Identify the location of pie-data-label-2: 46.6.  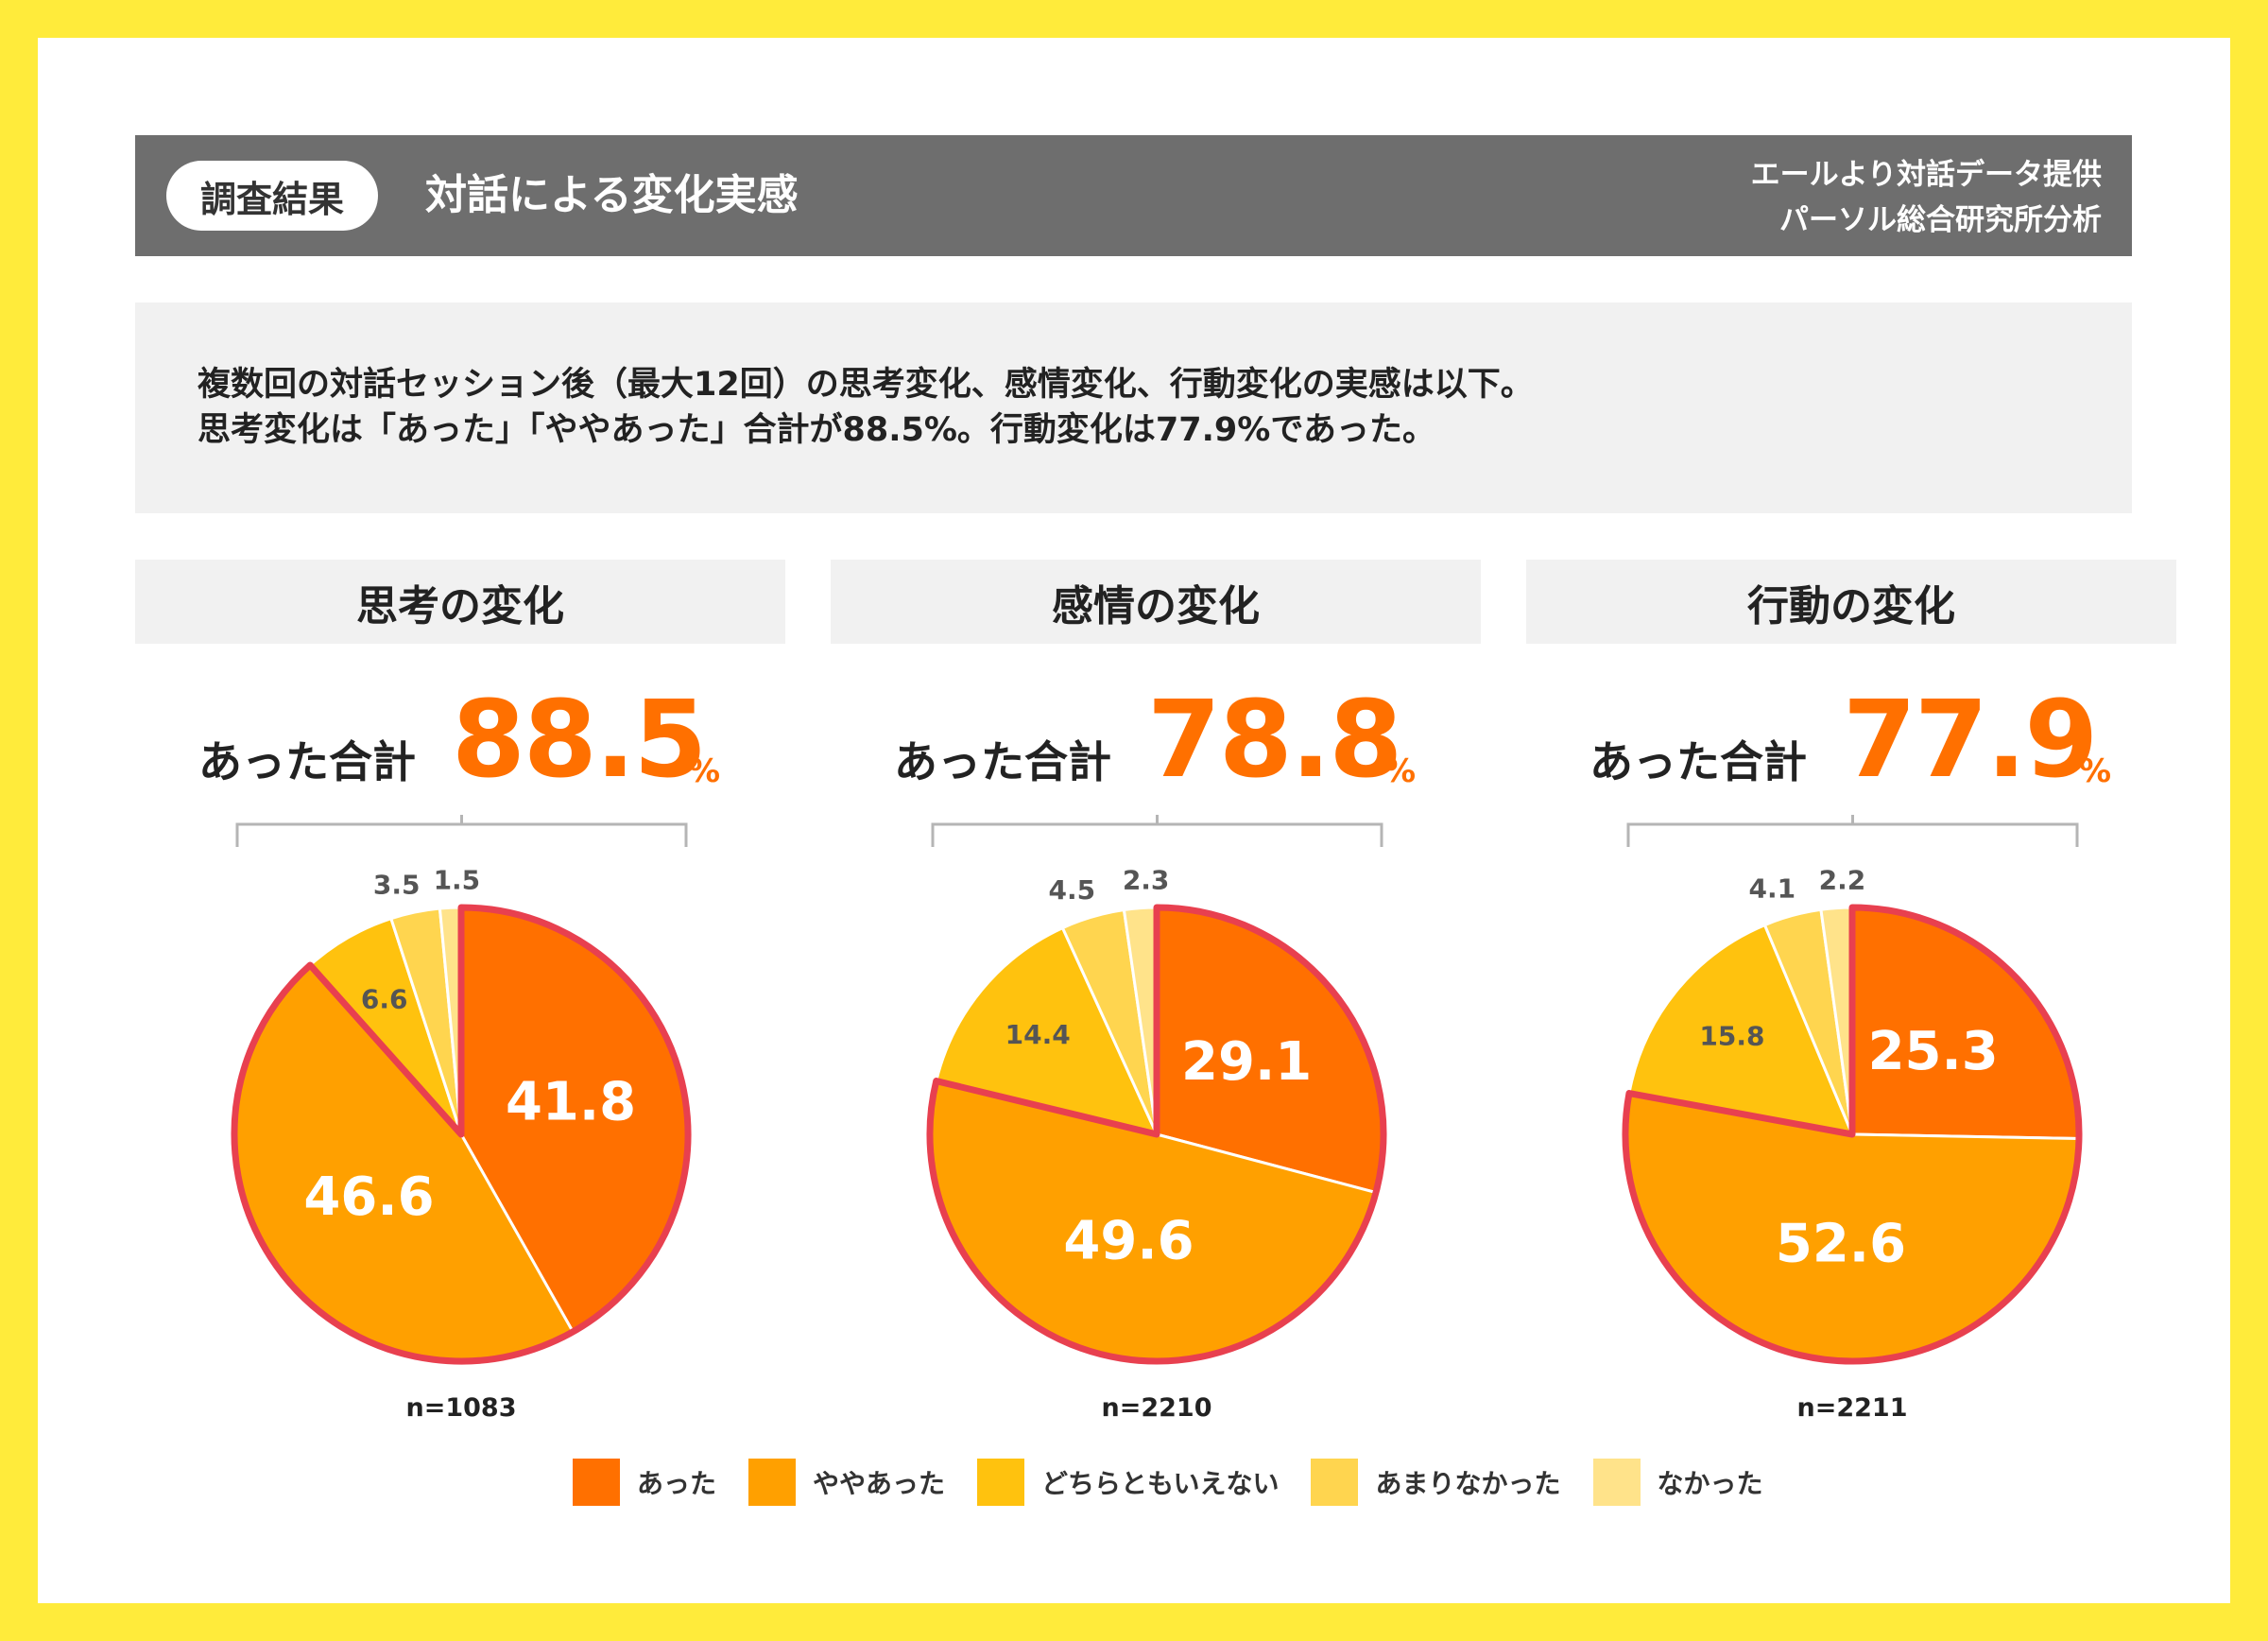
(368, 1197).